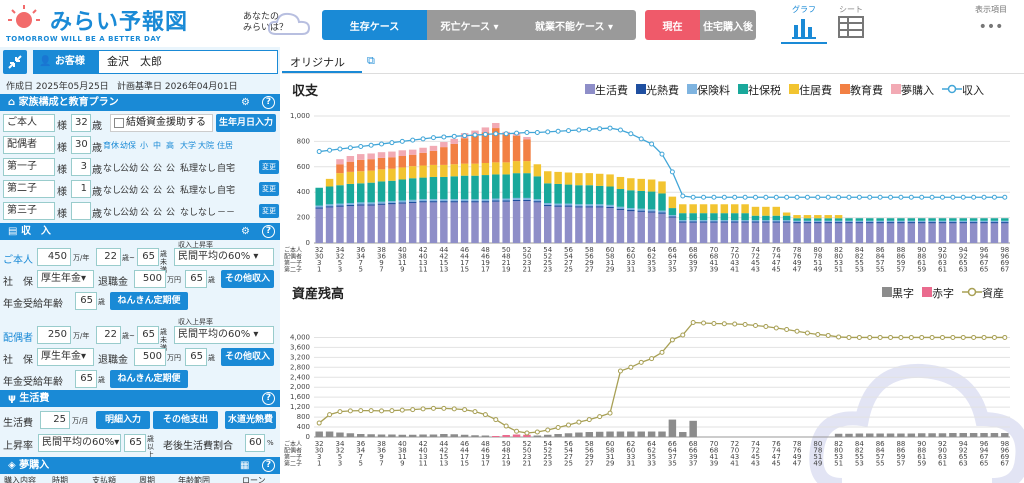 This screenshot has height=483, width=1024. I want to click on self-retire-age-field: 65, so click(196, 279).